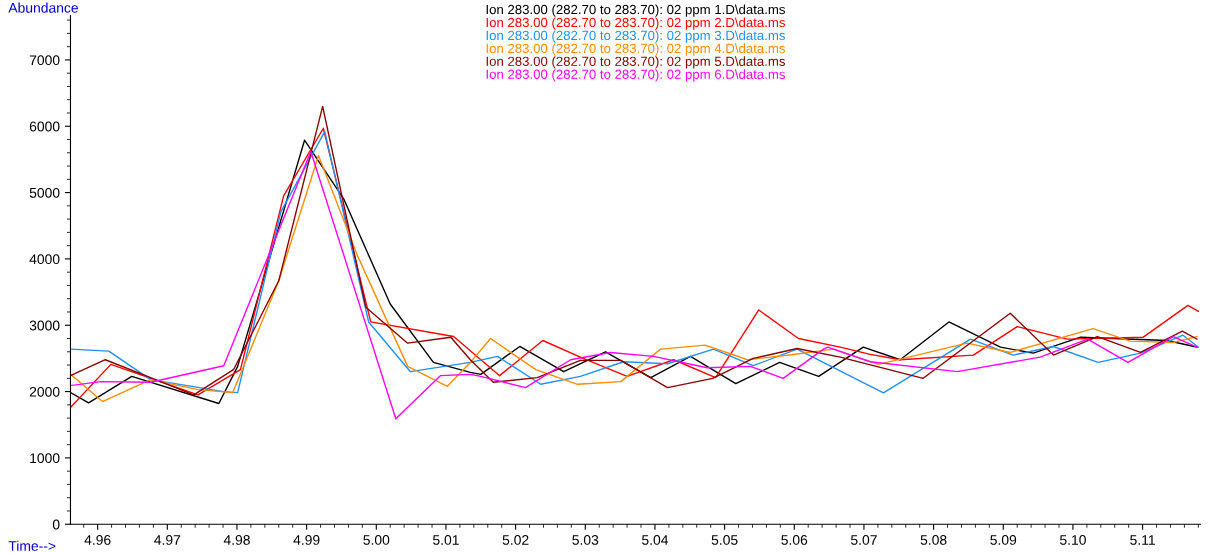  Describe the element at coordinates (635, 62) in the screenshot. I see `text: Ion 283.00 (282.70 to 283.70): 02 ppm 5.D\data.ms` at that location.